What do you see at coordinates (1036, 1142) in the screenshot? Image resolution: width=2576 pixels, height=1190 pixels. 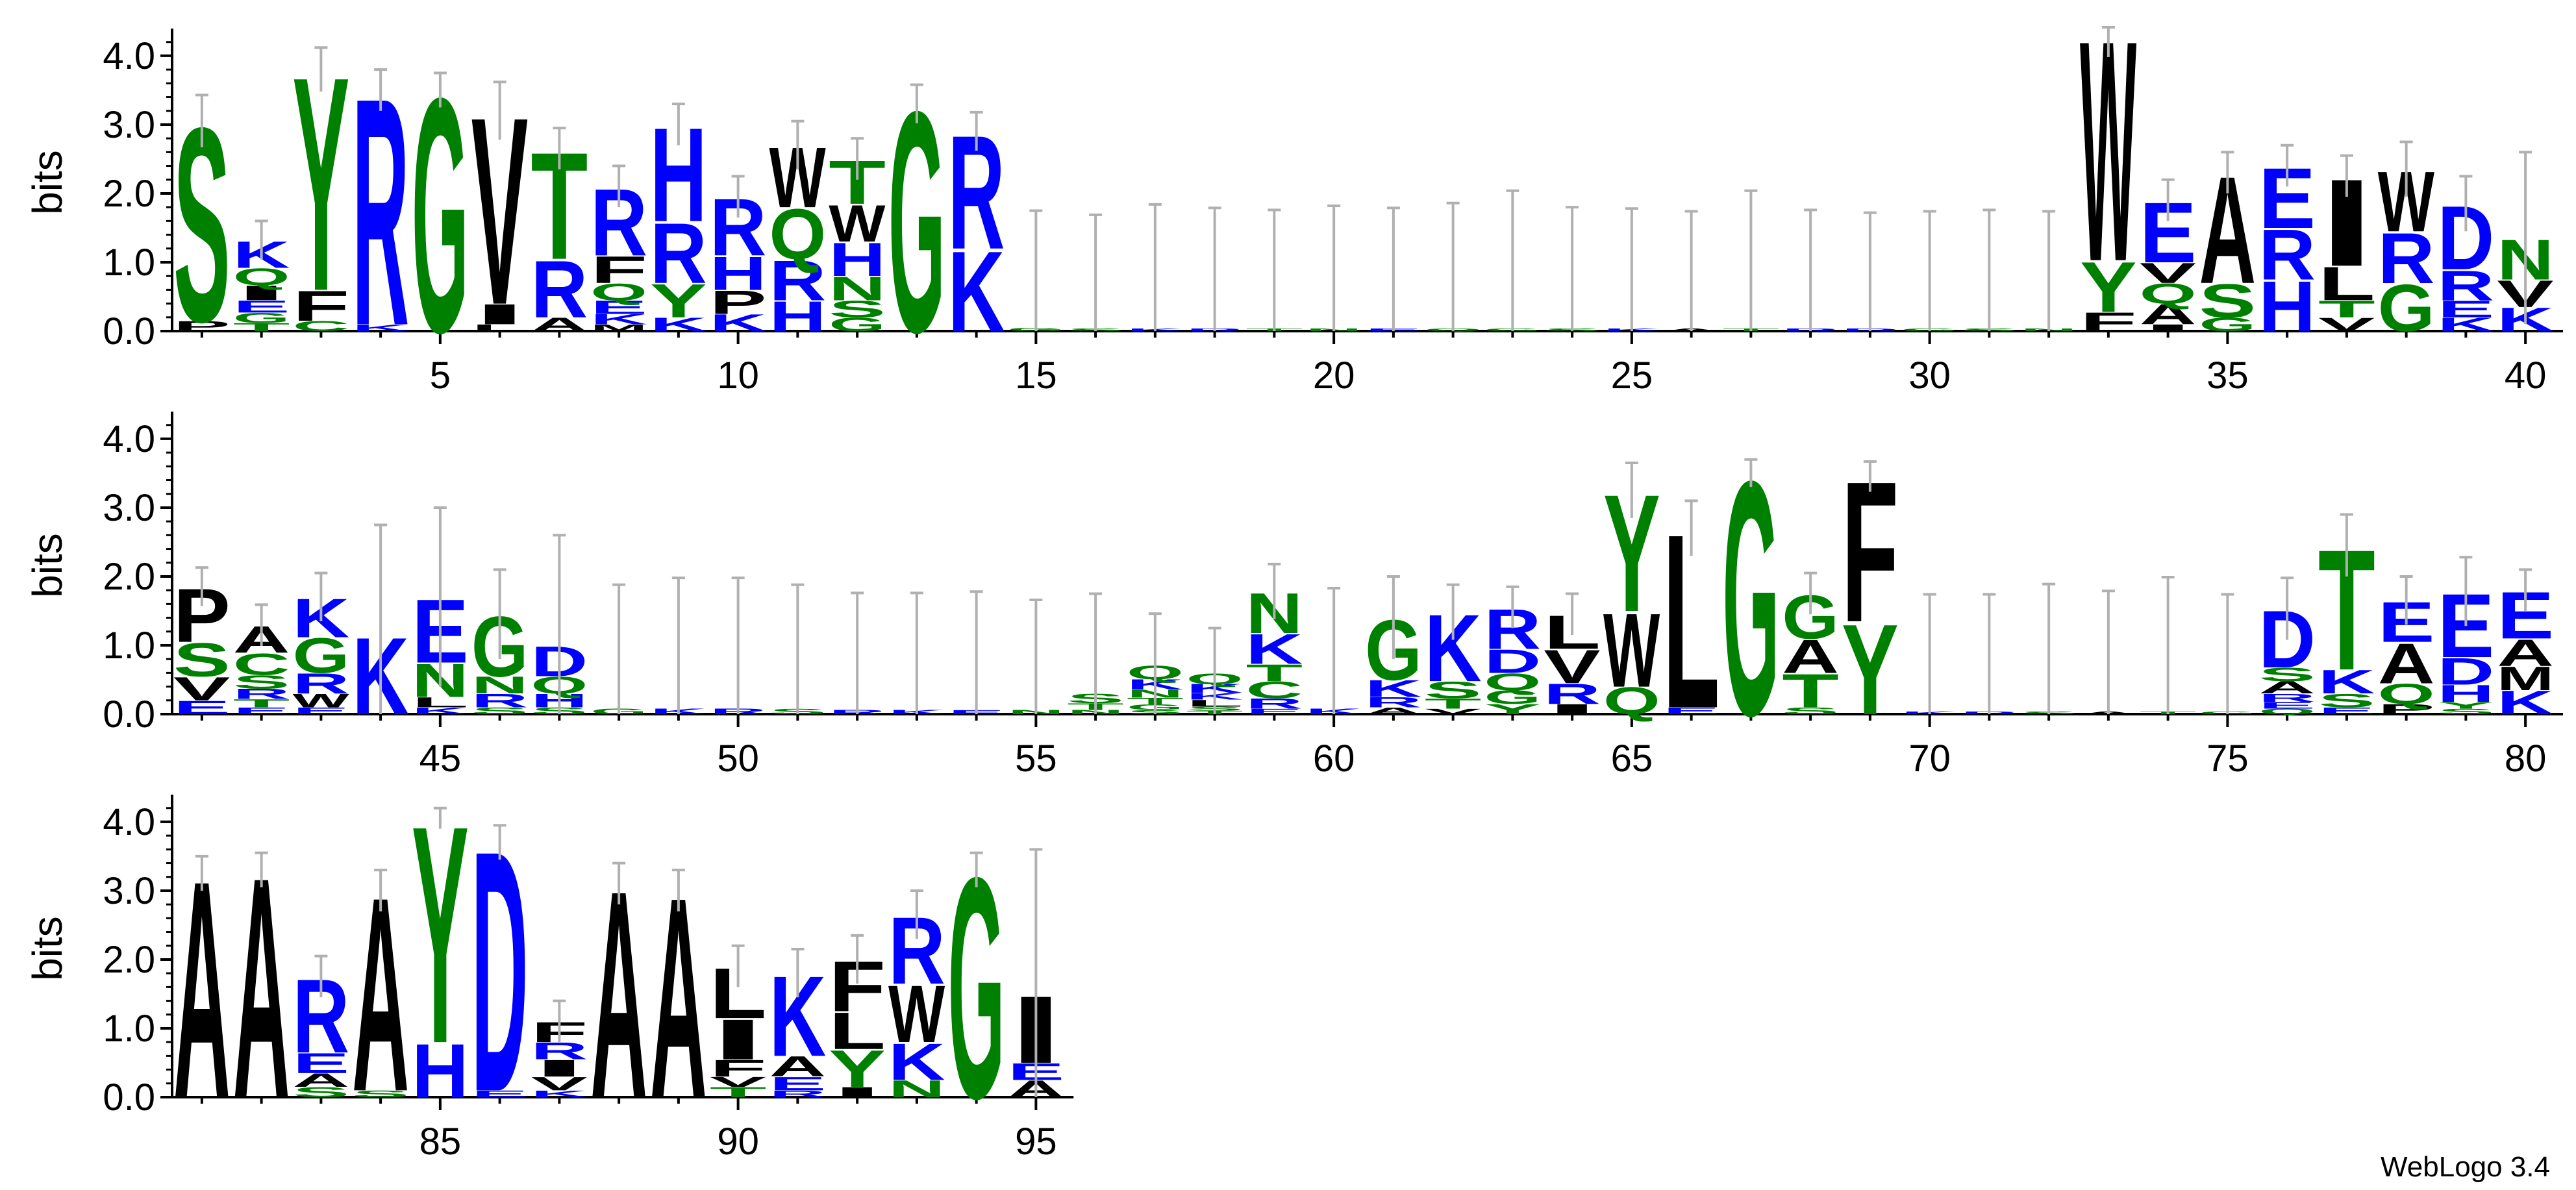 I see `x-tick-label: 95` at bounding box center [1036, 1142].